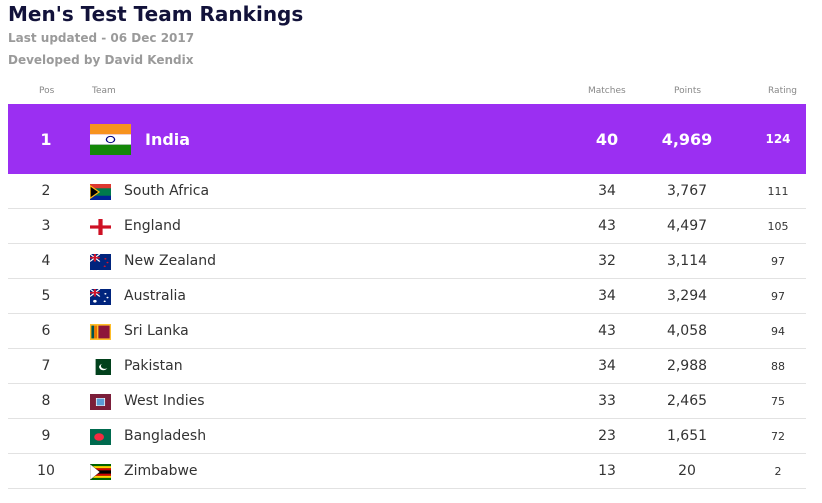 This screenshot has width=822, height=503. Describe the element at coordinates (46, 191) in the screenshot. I see `position: 2` at that location.